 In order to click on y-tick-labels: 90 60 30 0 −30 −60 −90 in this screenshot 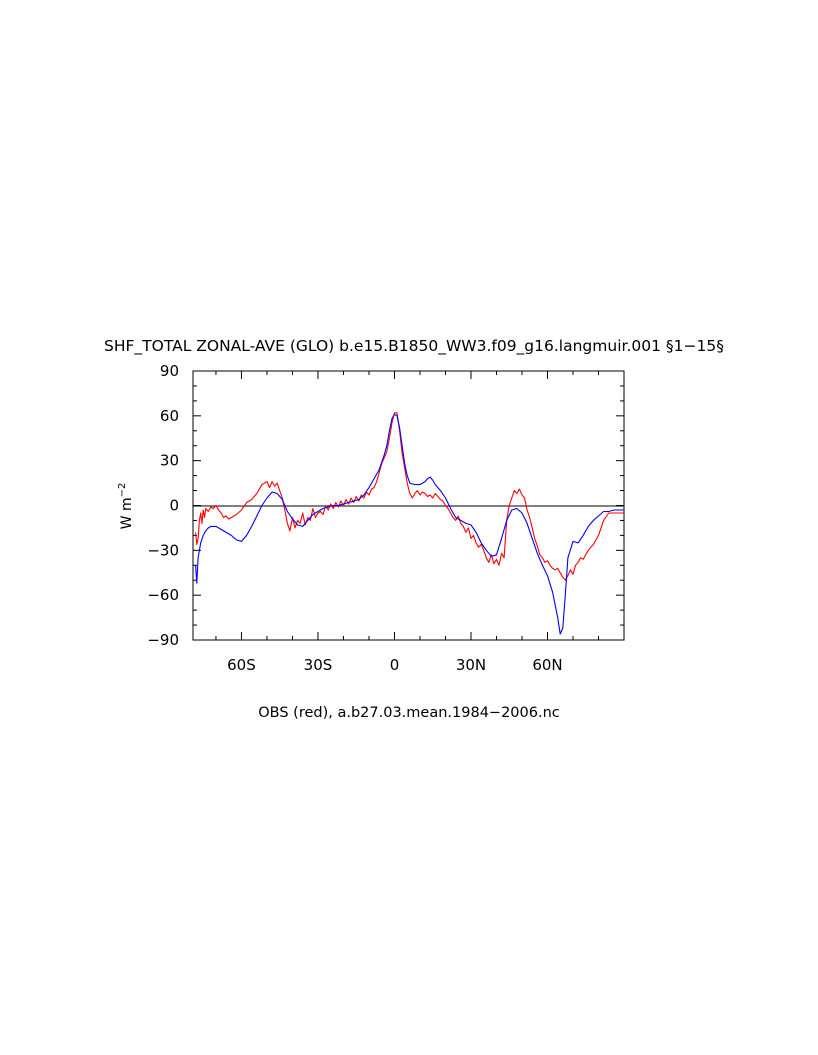, I will do `click(163, 505)`.